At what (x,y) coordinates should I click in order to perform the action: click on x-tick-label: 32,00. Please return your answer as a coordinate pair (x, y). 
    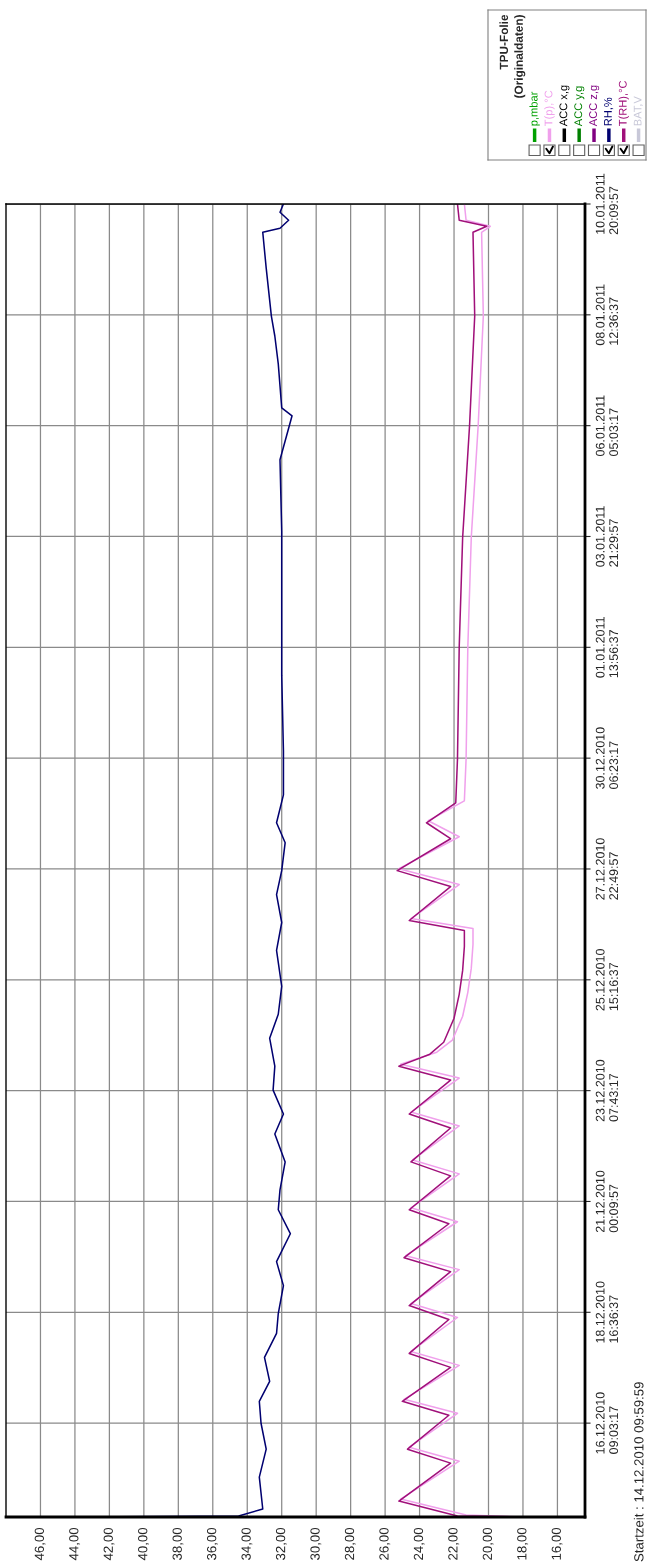
    Looking at the image, I should click on (281, 1543).